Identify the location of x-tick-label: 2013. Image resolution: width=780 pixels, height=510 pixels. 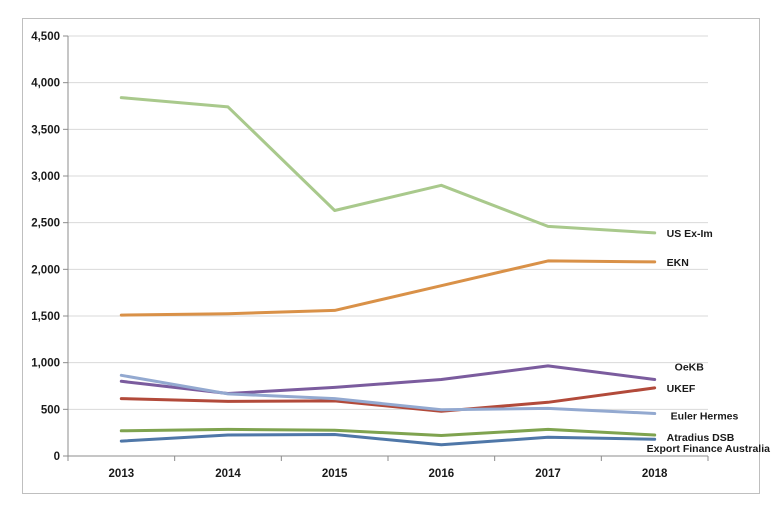
(122, 474).